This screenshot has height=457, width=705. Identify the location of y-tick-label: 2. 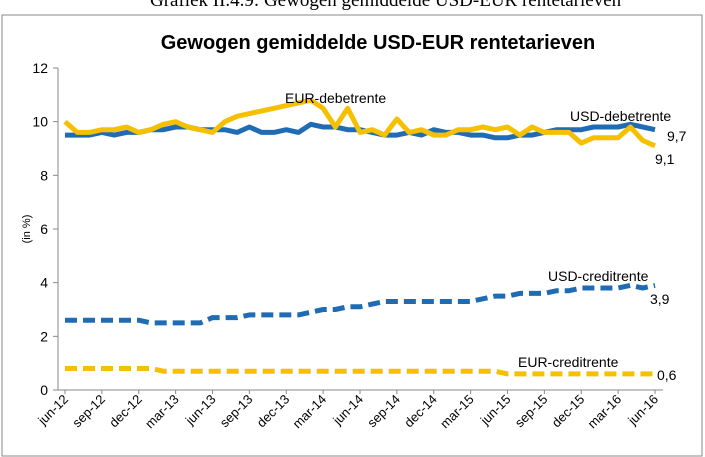
(44, 336).